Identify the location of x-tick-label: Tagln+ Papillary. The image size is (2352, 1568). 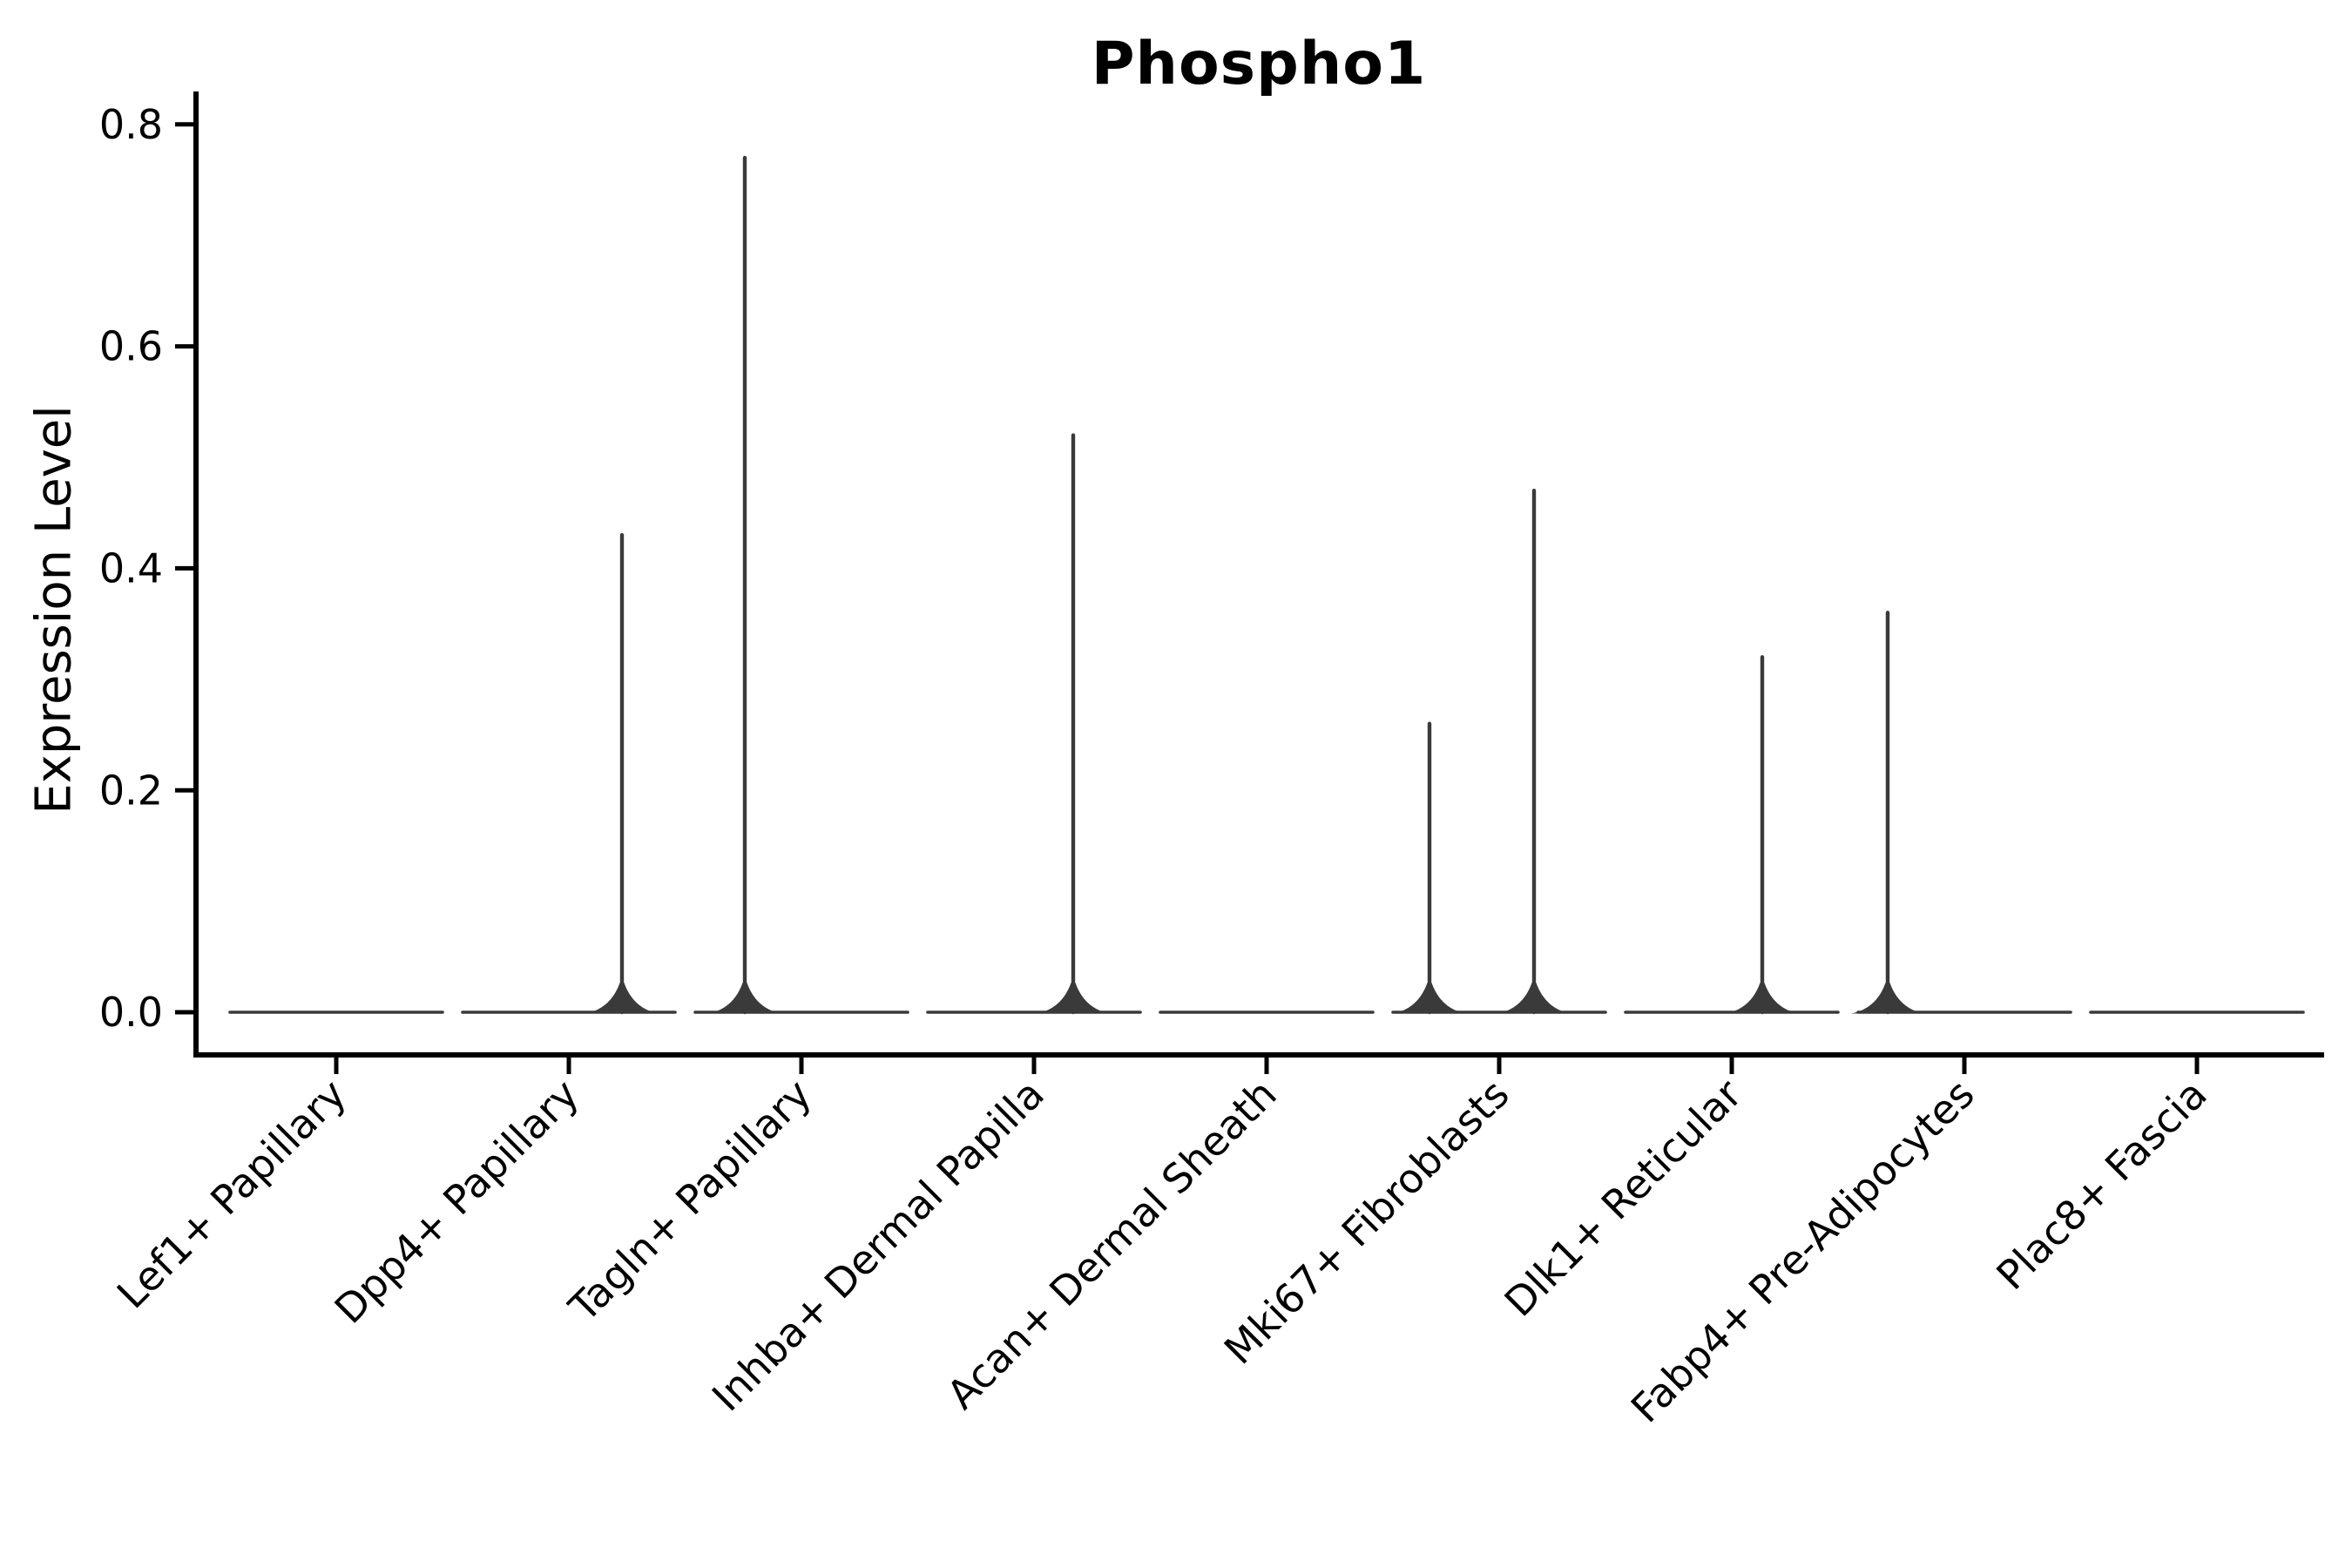
(690, 1201).